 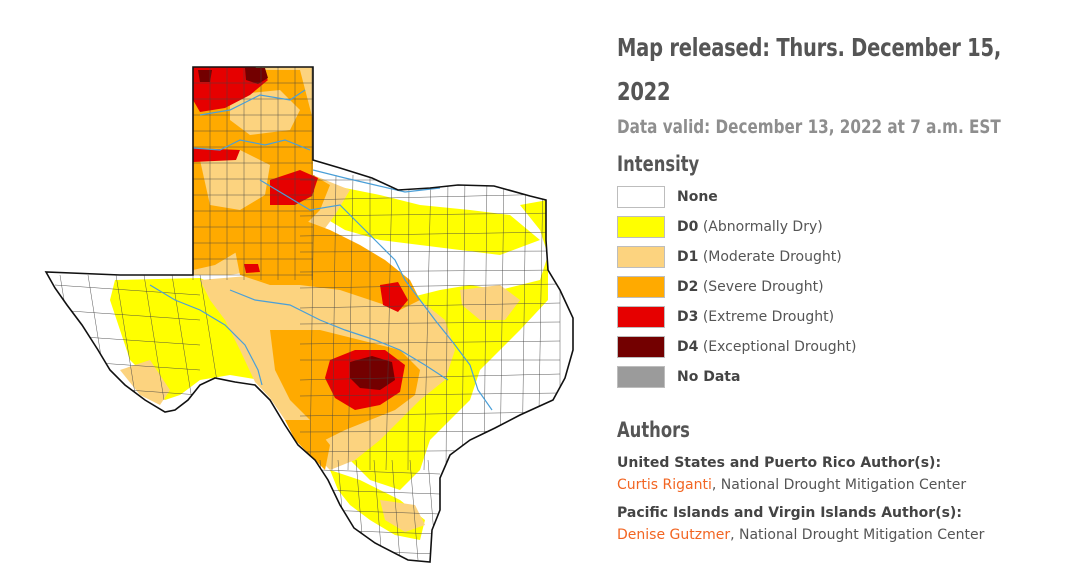 What do you see at coordinates (641, 347) in the screenshot?
I see `legend-swatch-d4` at bounding box center [641, 347].